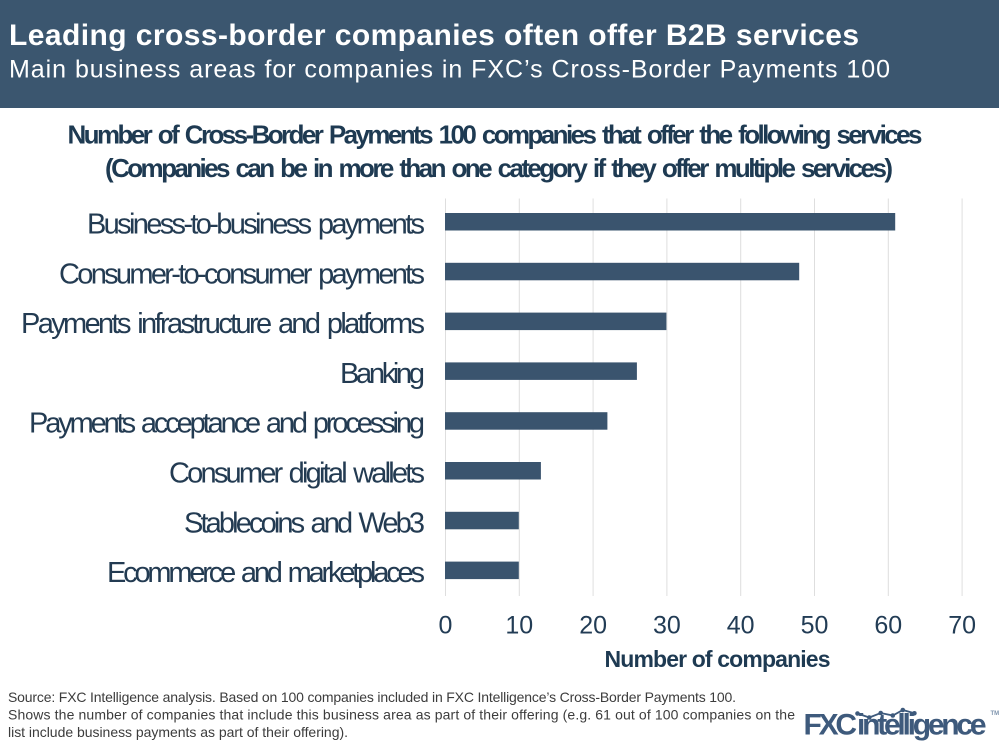 The width and height of the screenshot is (999, 749). What do you see at coordinates (223, 324) in the screenshot?
I see `svg-text:Payments infrastructure and pl: Payments infrastructure and platforms` at bounding box center [223, 324].